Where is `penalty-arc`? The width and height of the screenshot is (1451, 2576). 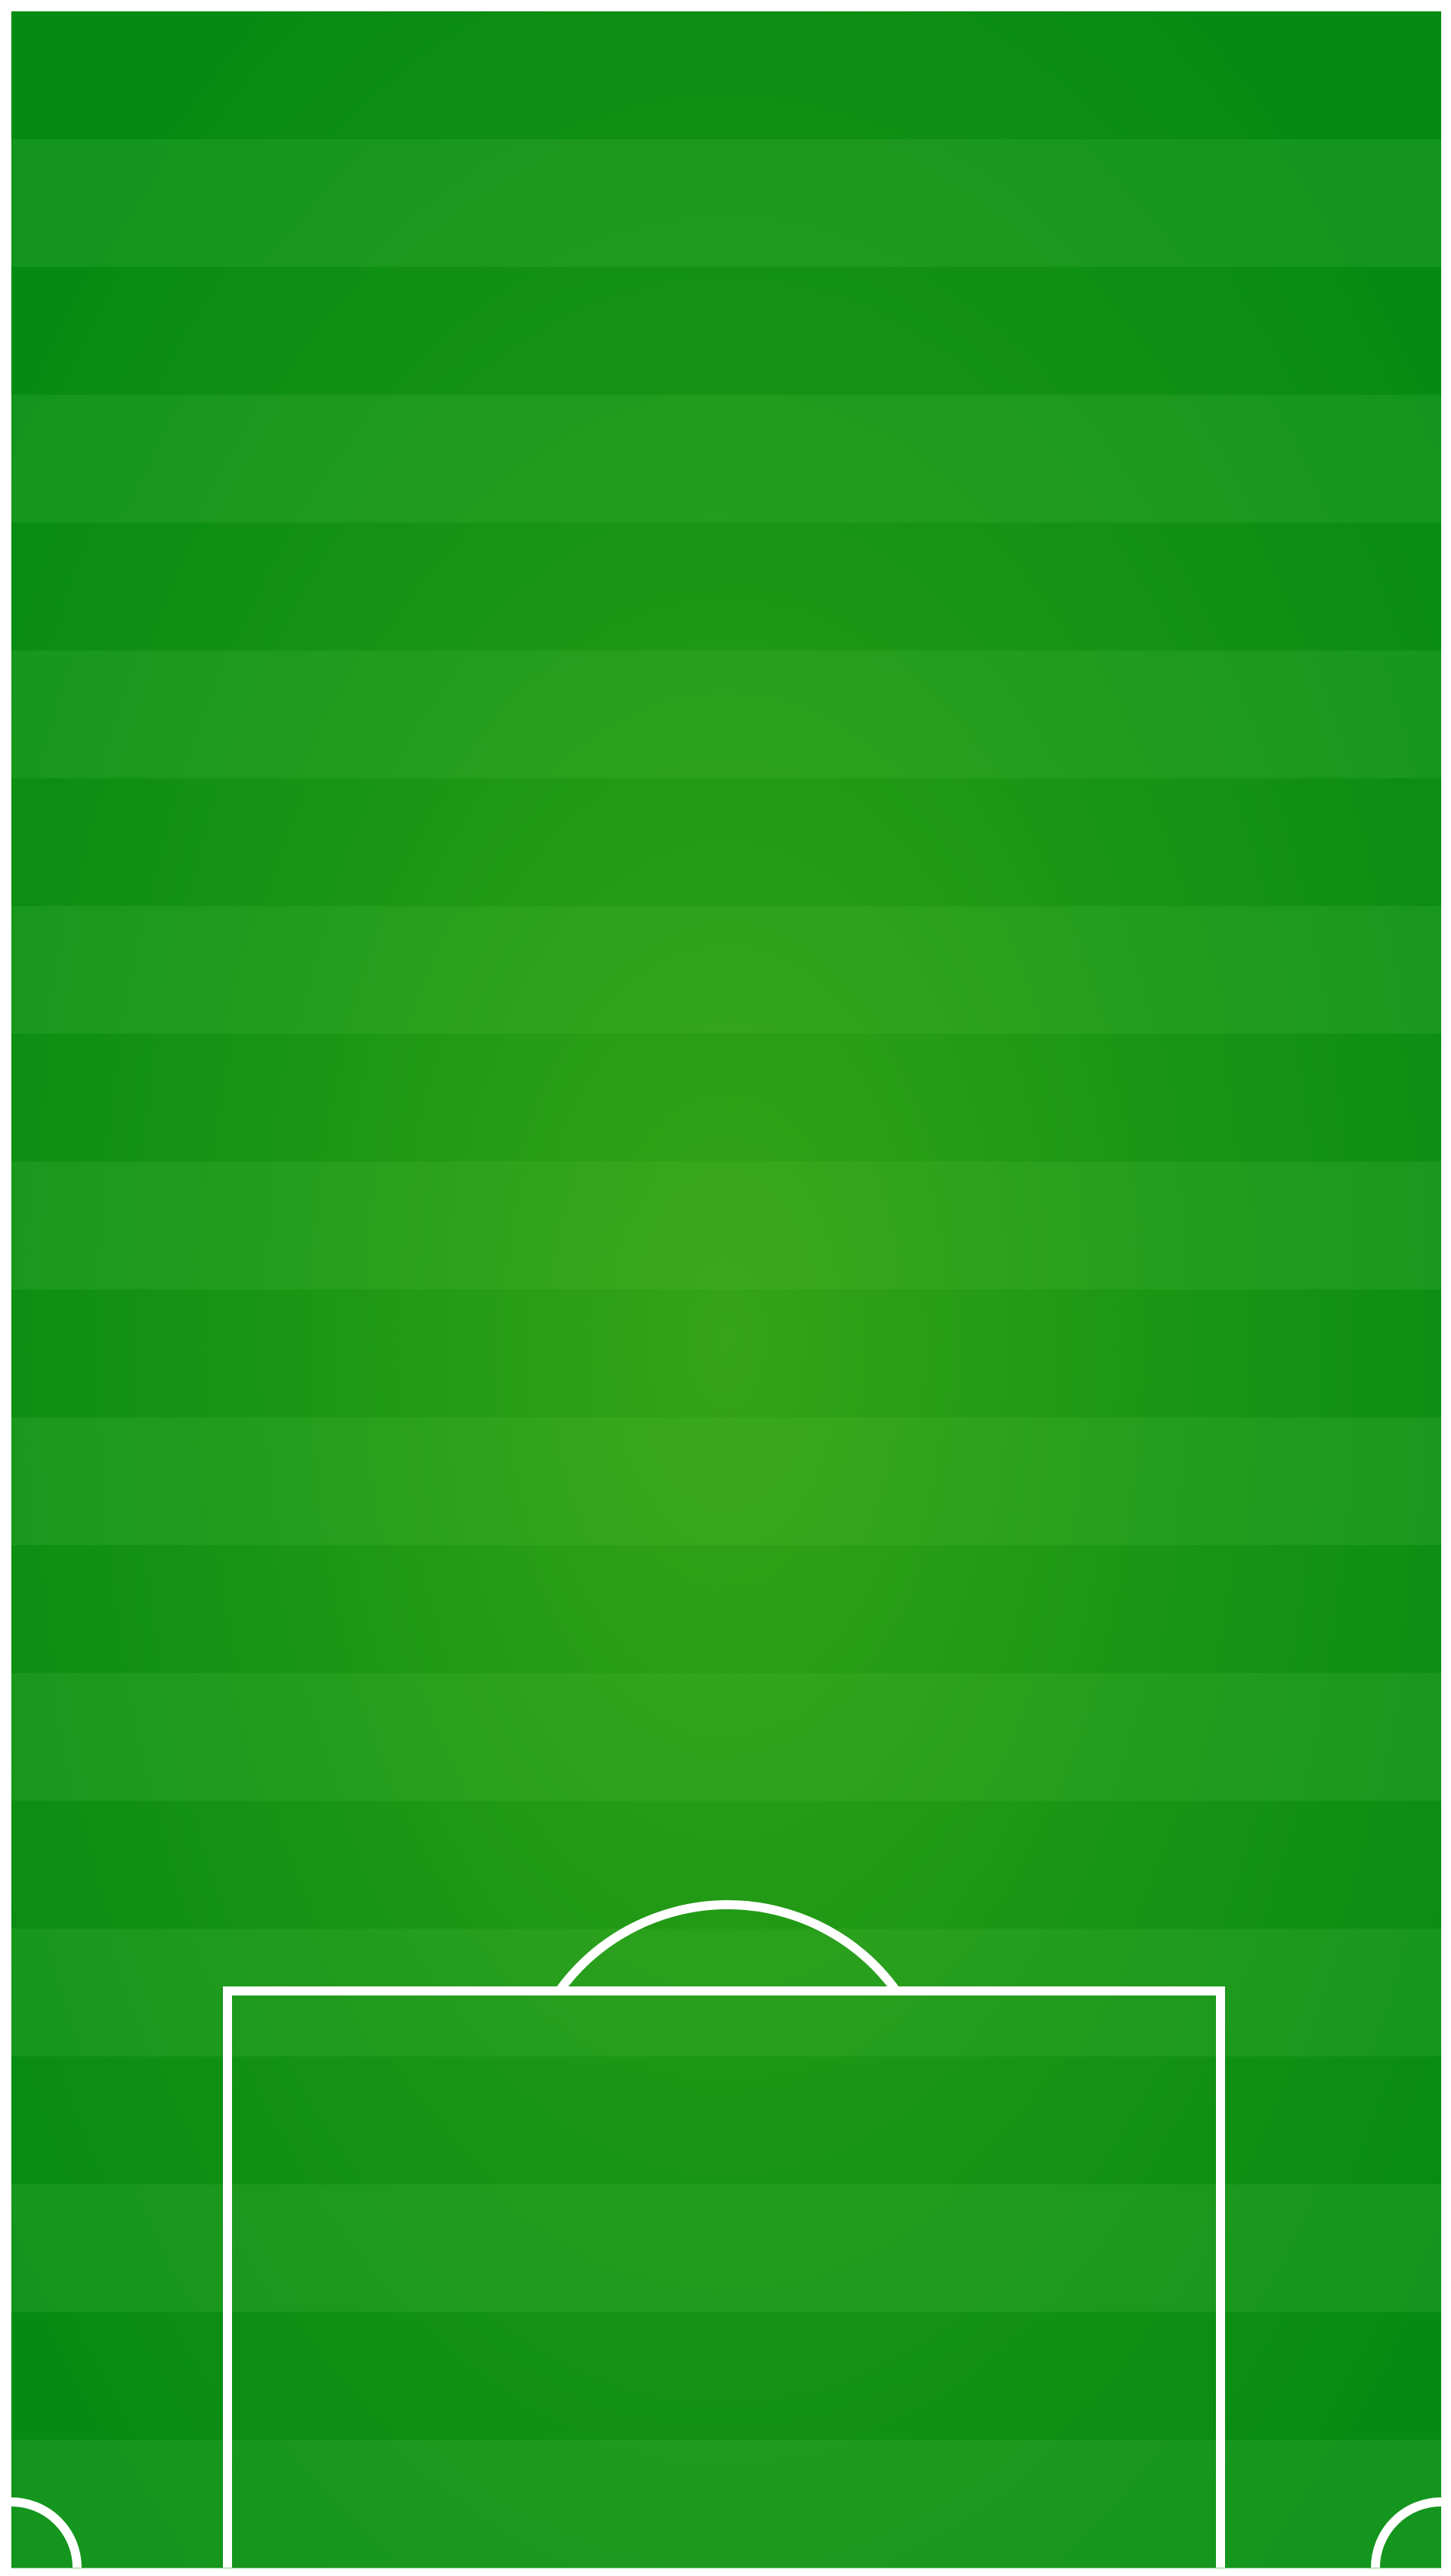
penalty-arc is located at coordinates (728, 1946).